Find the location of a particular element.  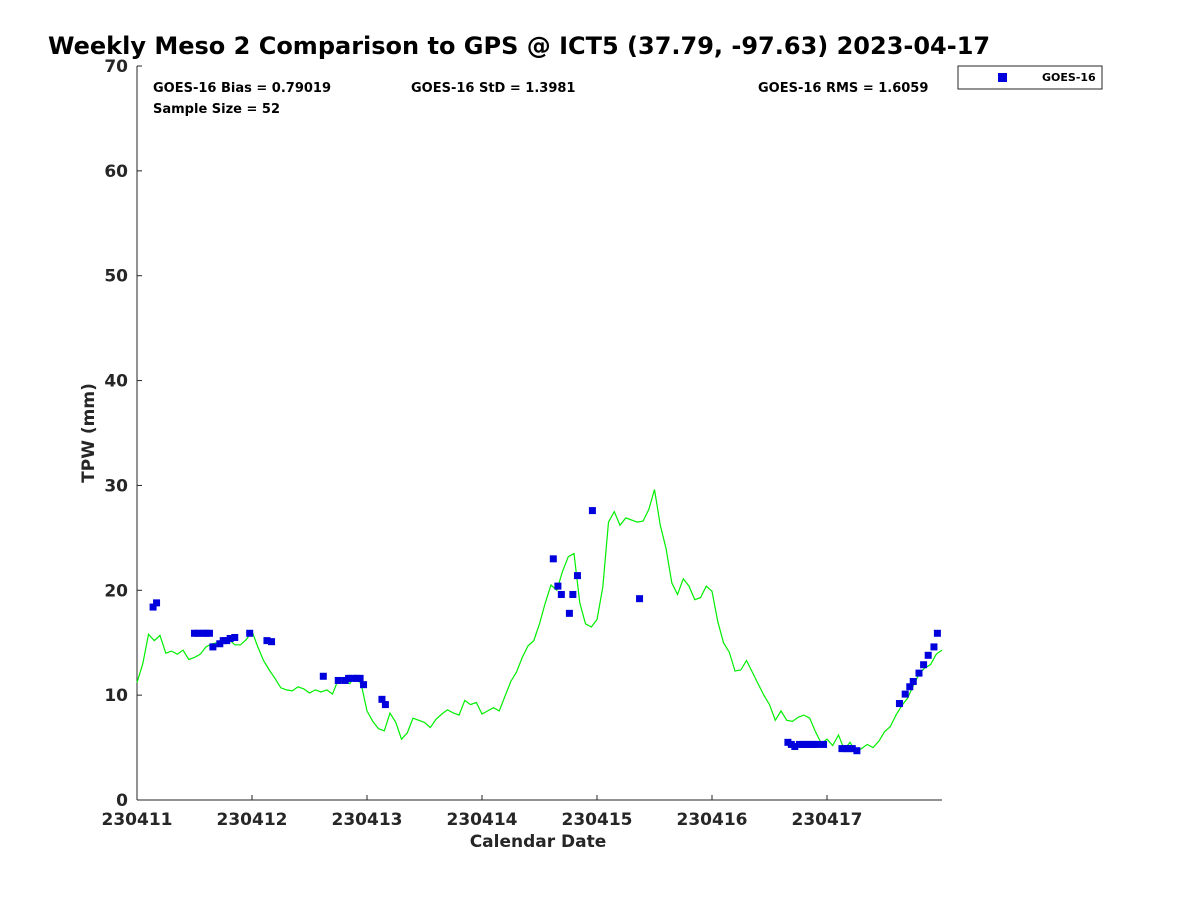

legend-marker is located at coordinates (1002, 77).